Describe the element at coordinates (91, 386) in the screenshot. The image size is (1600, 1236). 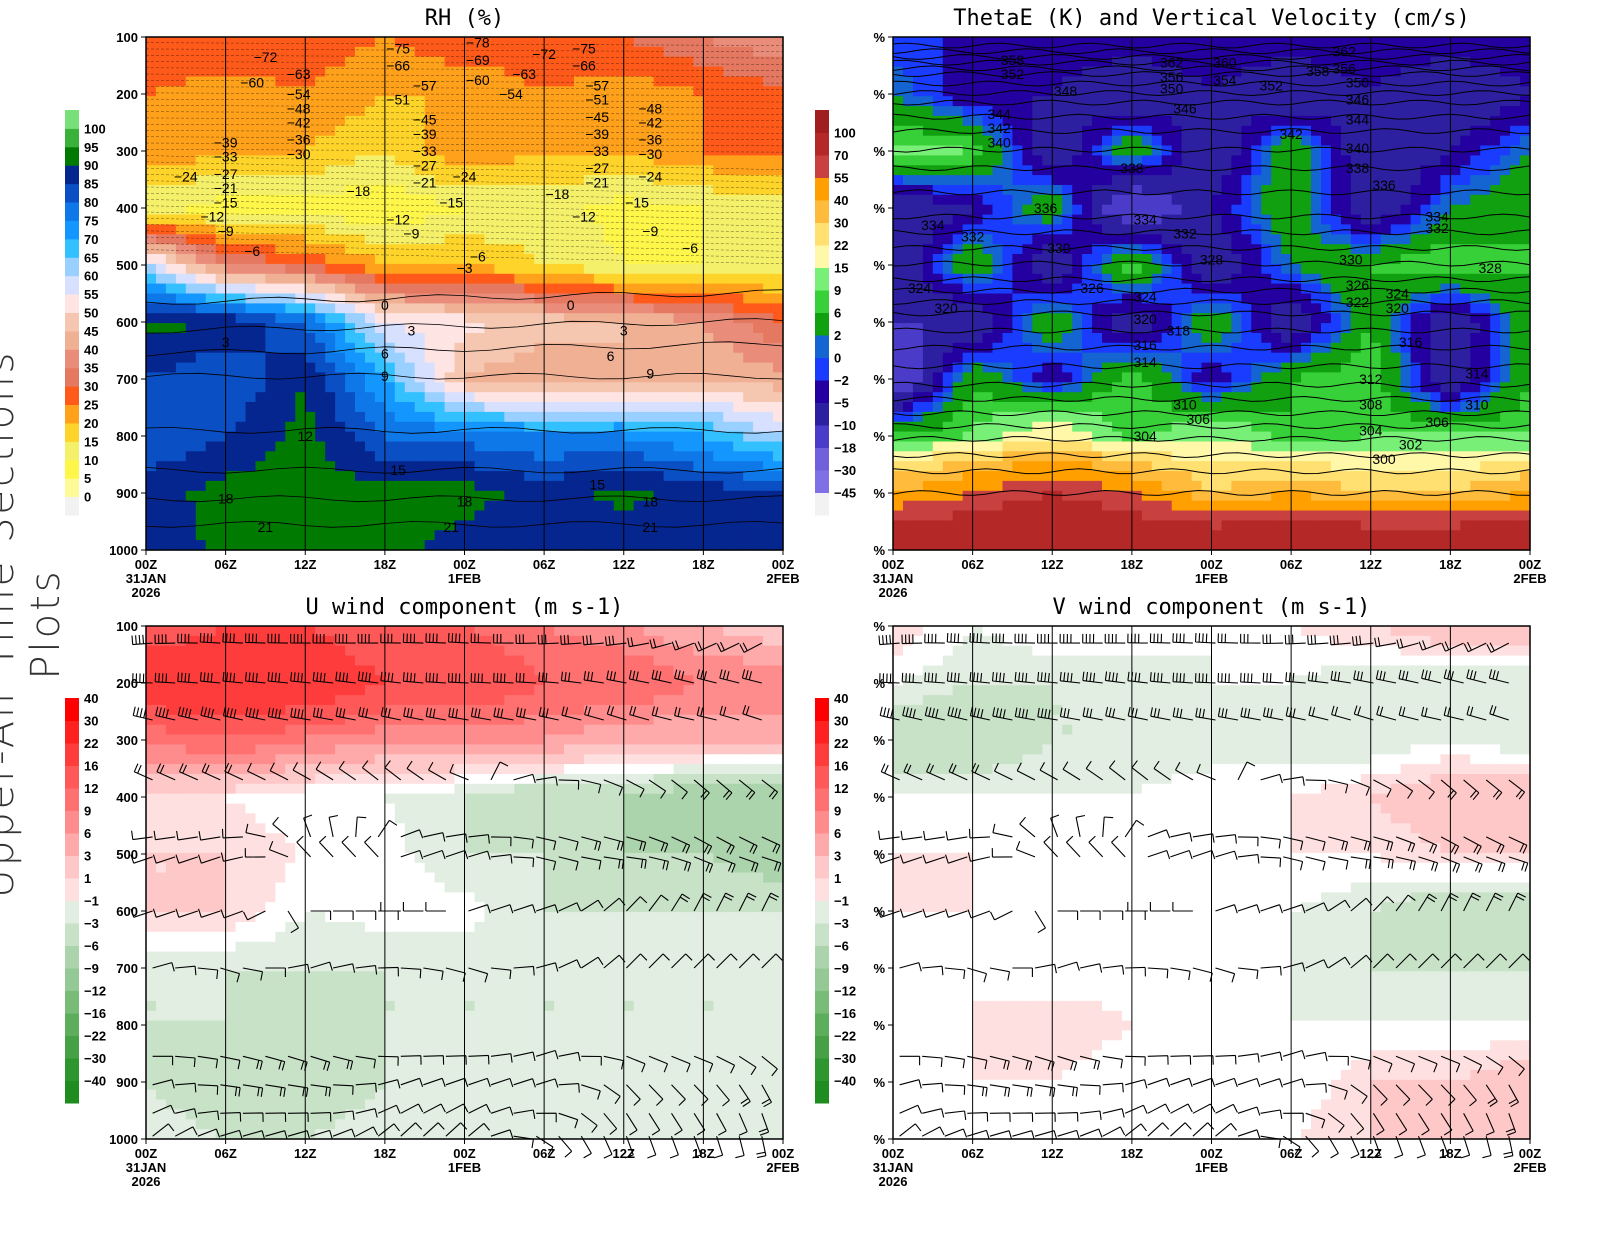
I see `colorbar-label: 30` at that location.